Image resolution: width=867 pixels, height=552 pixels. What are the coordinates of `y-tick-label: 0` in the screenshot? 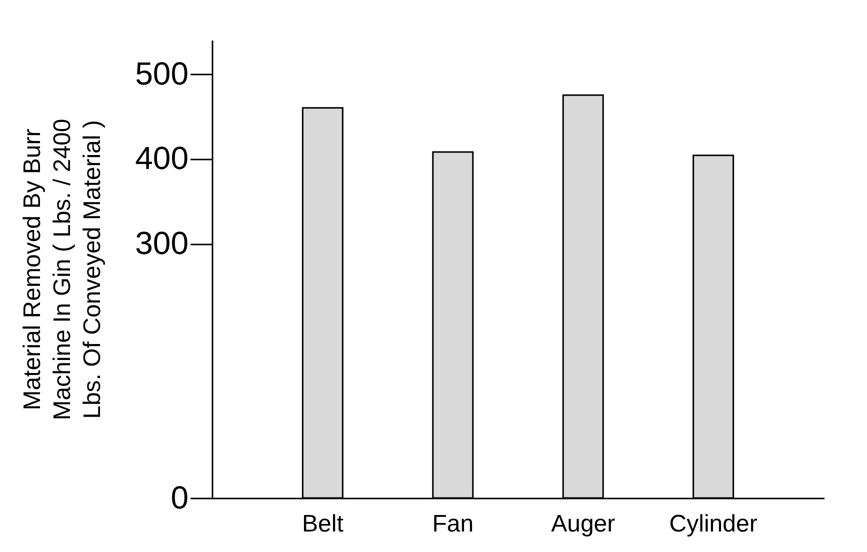 It's located at (179, 498).